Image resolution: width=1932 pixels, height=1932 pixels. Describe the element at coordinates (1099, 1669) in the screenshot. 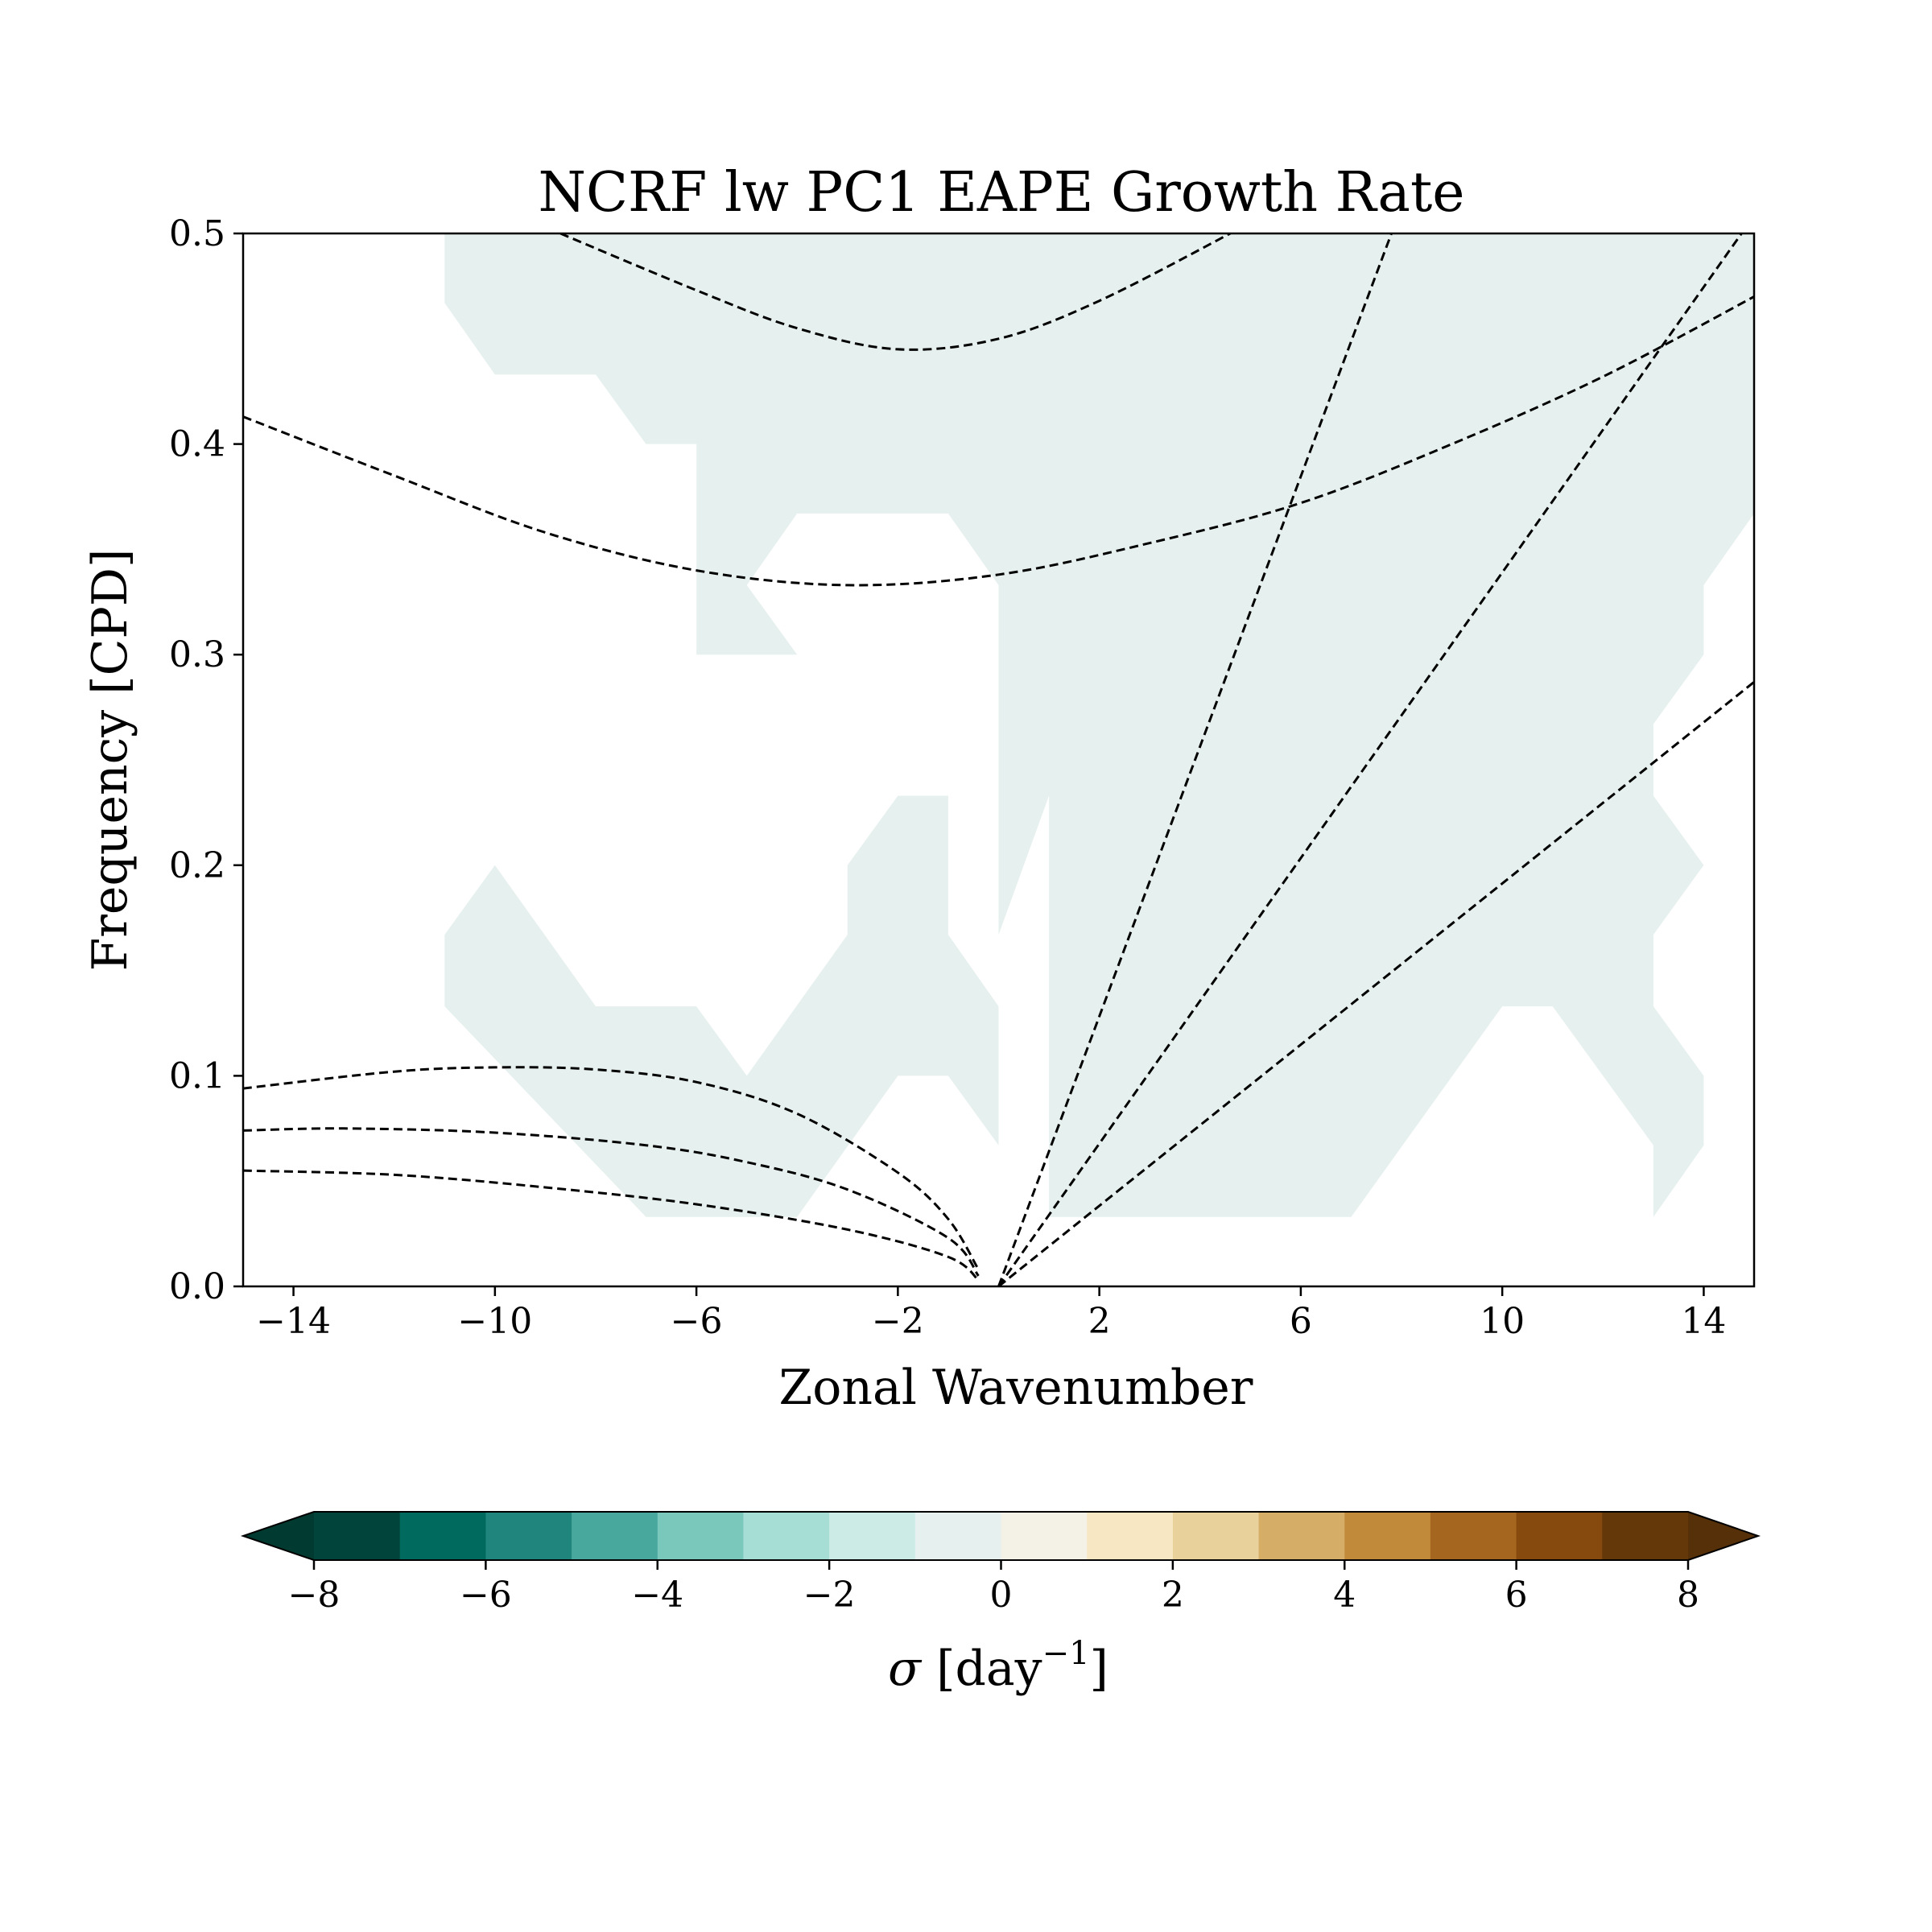

I see `colorbar-label-close: ]` at that location.